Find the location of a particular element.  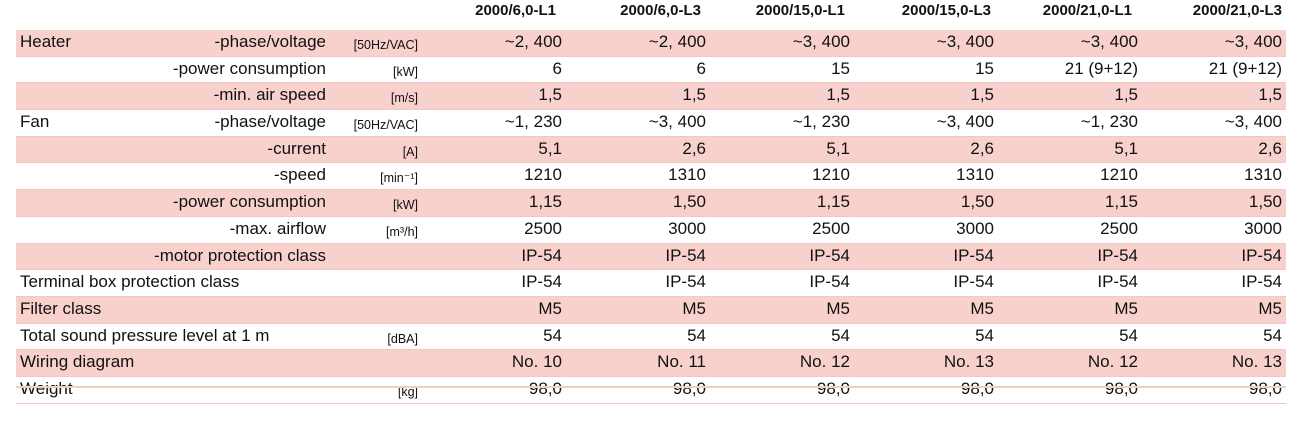

table-row: -speed [min⁻¹] 1210 1310 1210 1310 1210 1310 is located at coordinates (651, 177).